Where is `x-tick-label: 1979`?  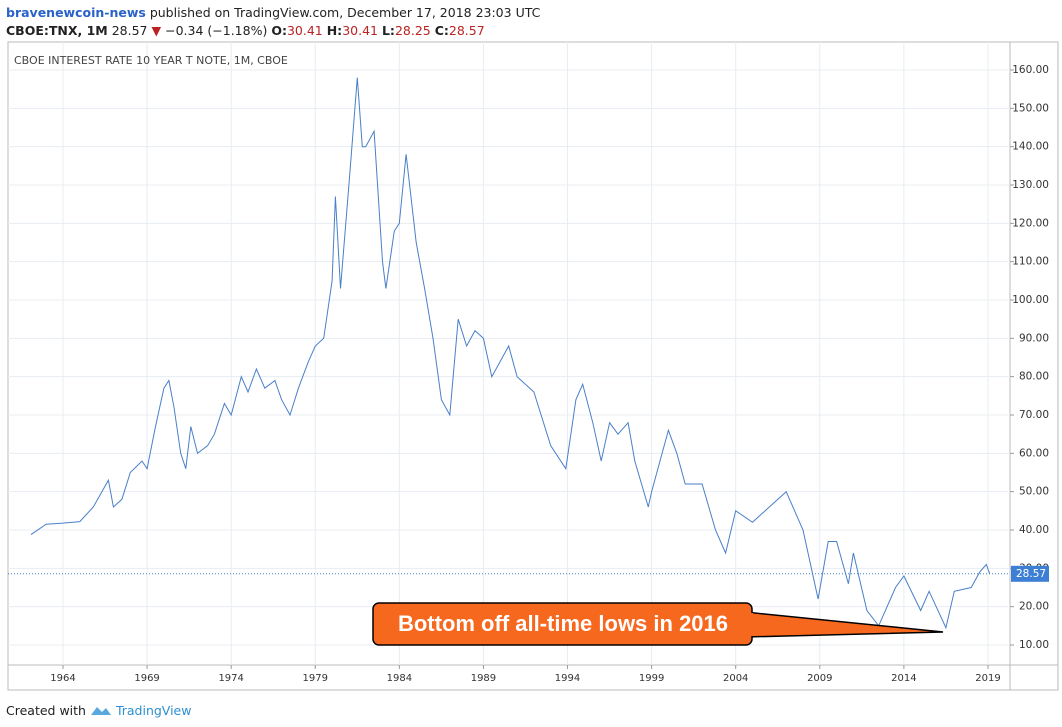
x-tick-label: 1979 is located at coordinates (315, 678).